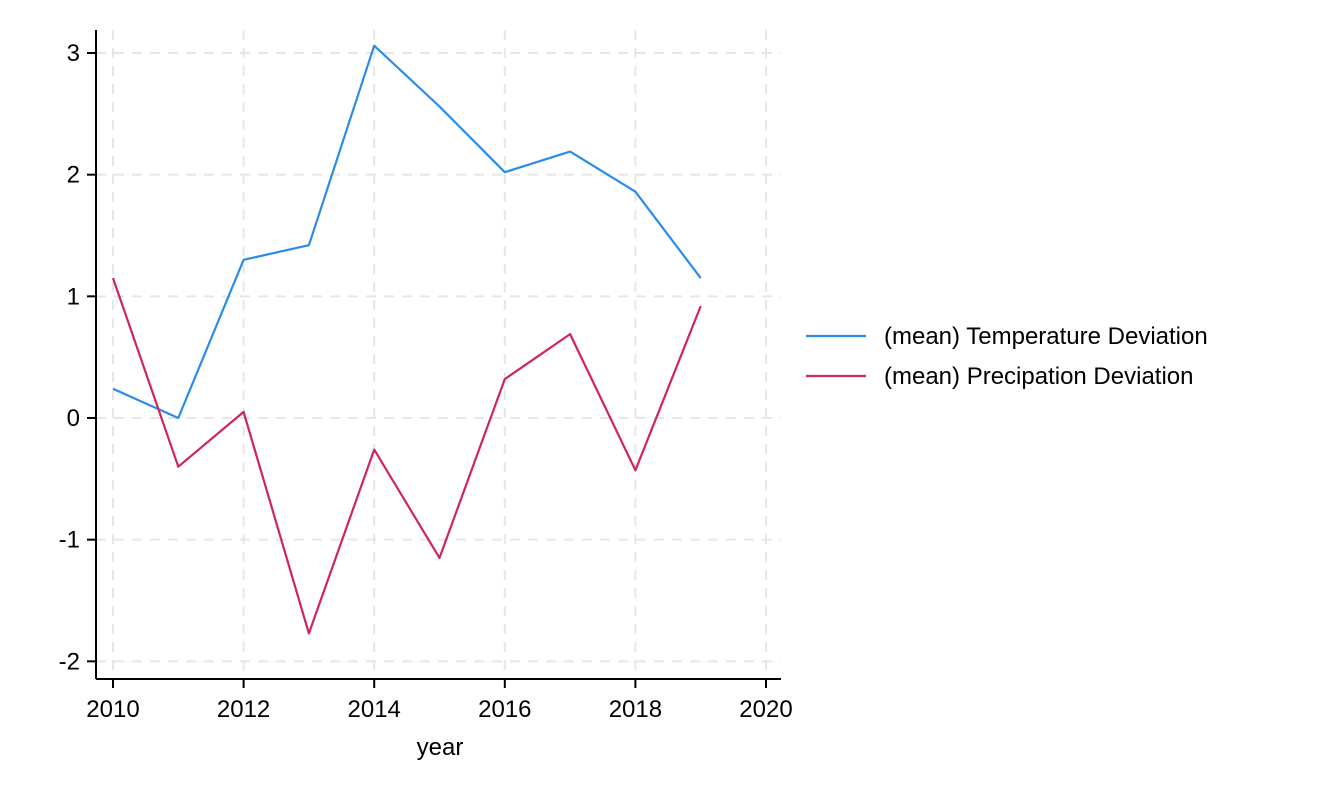 Image resolution: width=1326 pixels, height=796 pixels. What do you see at coordinates (635, 709) in the screenshot?
I see `x-tick-label: 2018` at bounding box center [635, 709].